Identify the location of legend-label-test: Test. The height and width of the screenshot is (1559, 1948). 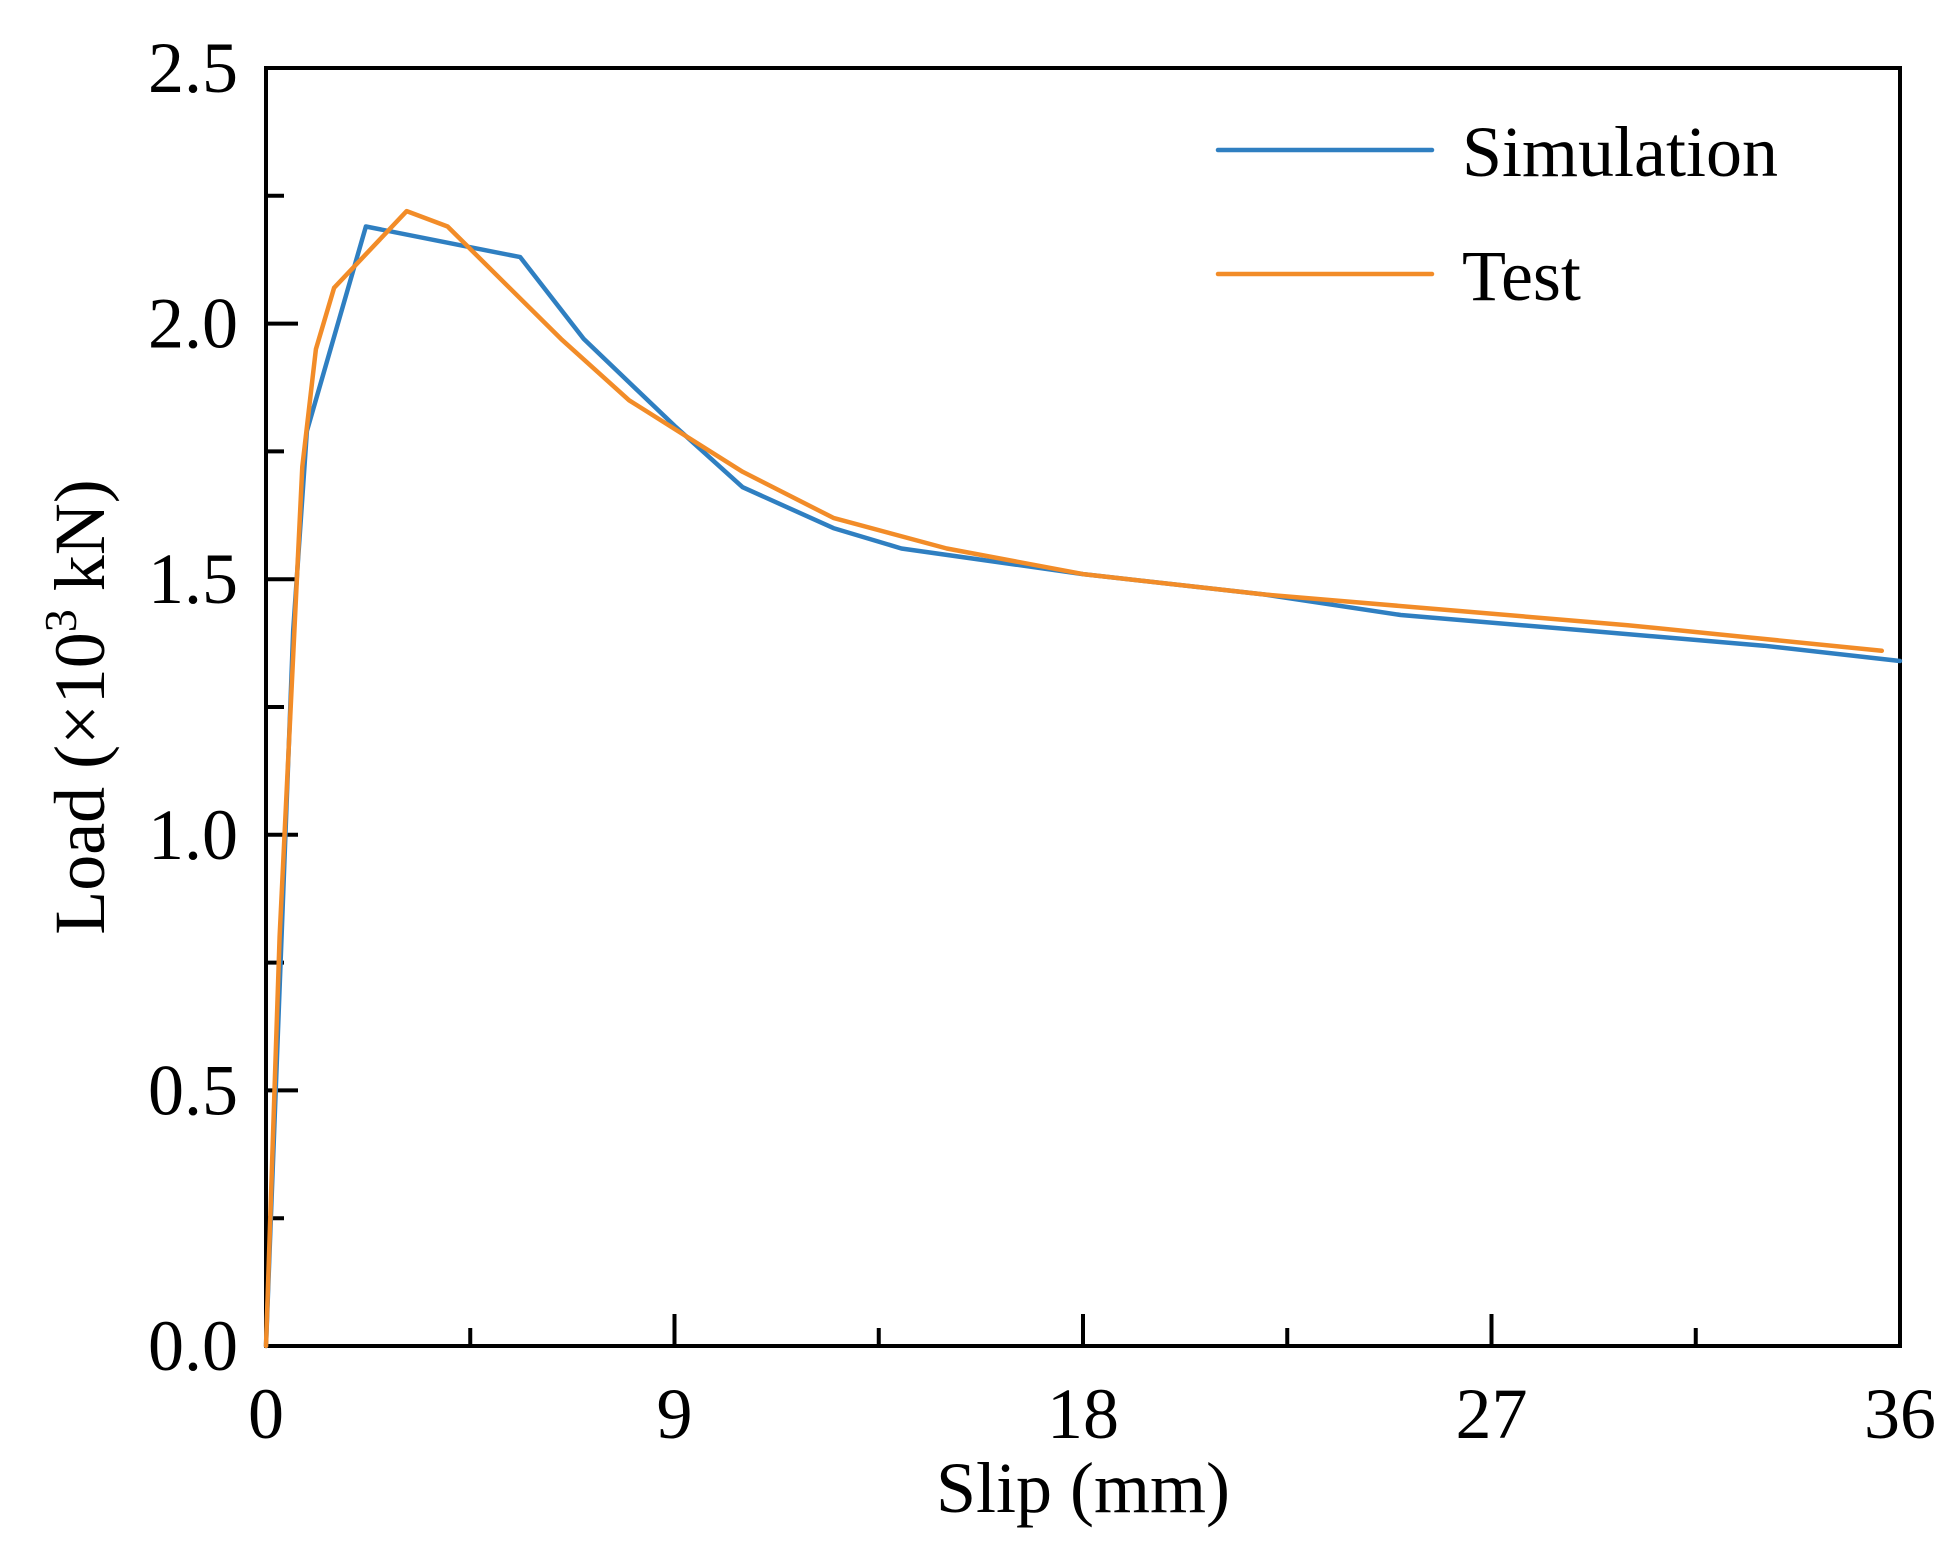
(1521, 276).